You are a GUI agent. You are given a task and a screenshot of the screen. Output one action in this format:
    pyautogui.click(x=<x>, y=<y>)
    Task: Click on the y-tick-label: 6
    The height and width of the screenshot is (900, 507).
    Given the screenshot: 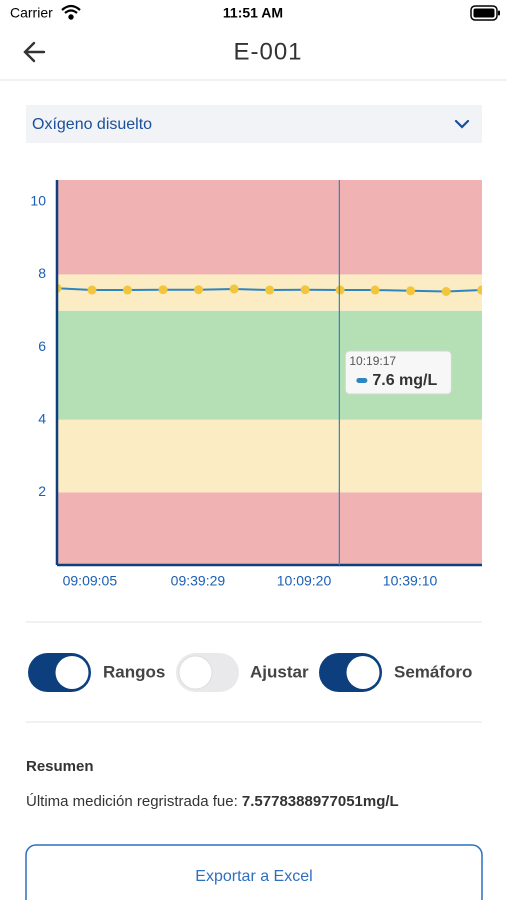 What is the action you would take?
    pyautogui.click(x=42, y=346)
    